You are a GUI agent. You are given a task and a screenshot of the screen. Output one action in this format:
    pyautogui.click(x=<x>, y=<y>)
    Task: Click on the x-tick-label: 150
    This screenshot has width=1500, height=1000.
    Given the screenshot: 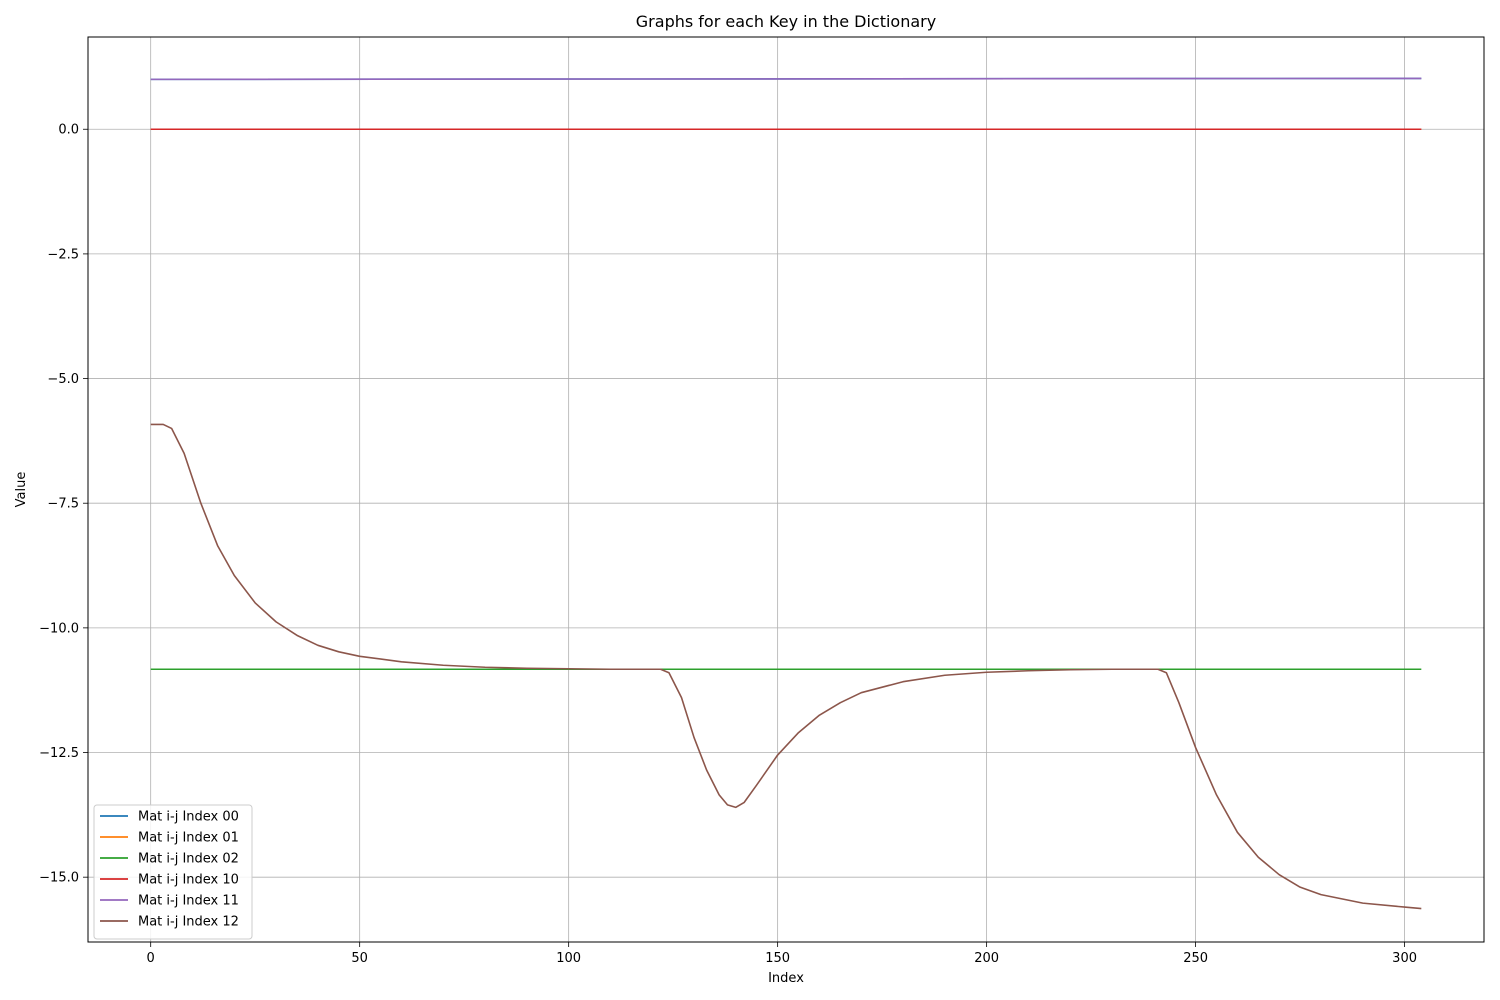 What is the action you would take?
    pyautogui.click(x=777, y=958)
    